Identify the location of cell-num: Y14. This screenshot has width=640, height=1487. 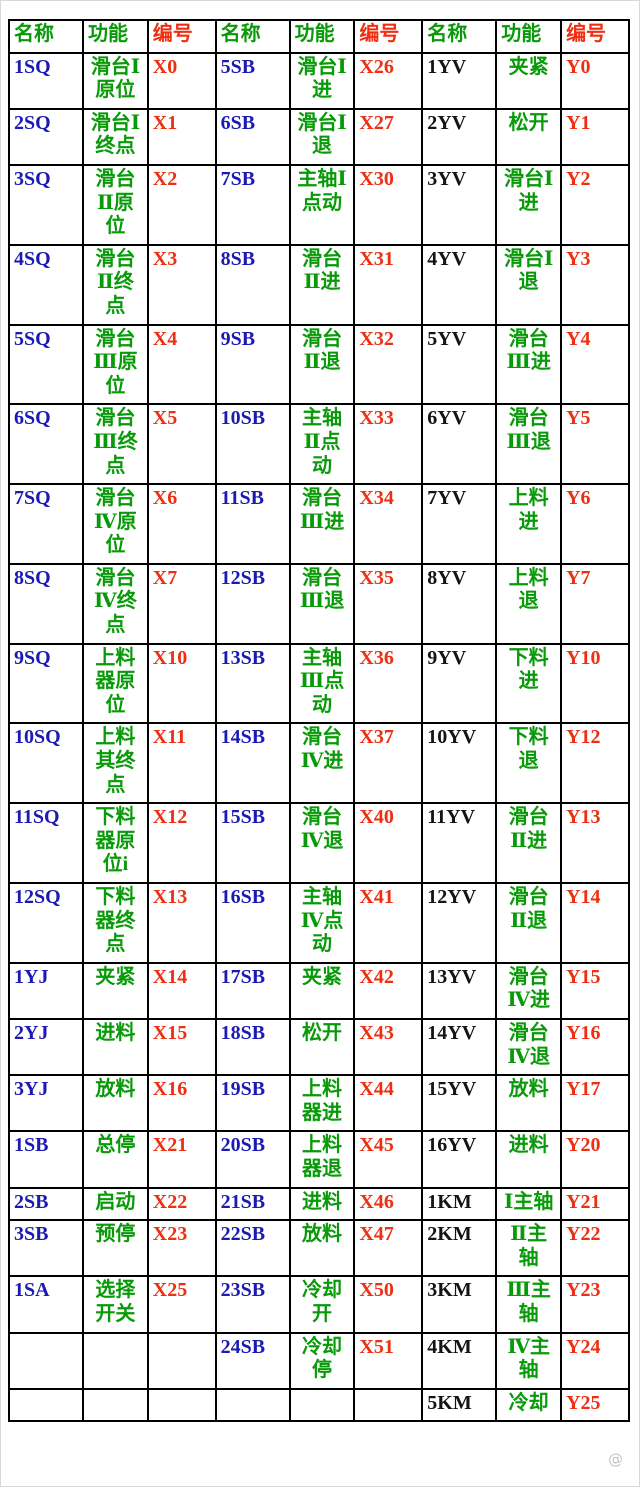
(595, 923).